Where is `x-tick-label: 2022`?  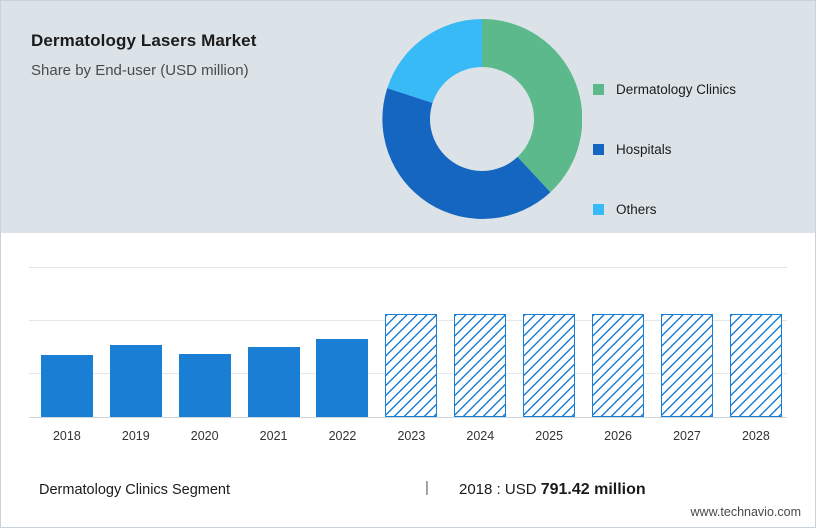
x-tick-label: 2022 is located at coordinates (342, 436).